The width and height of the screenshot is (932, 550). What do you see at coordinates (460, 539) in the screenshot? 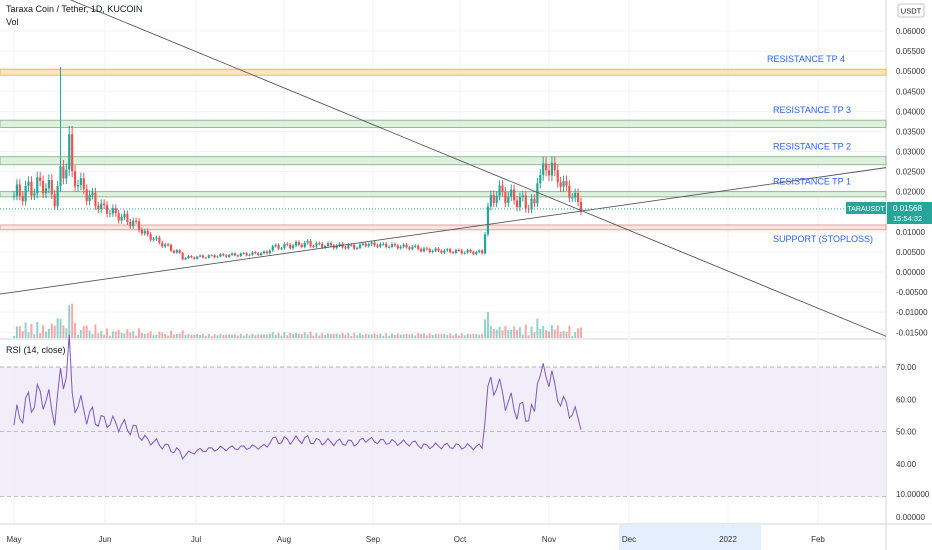
I see `time-label: Oct` at bounding box center [460, 539].